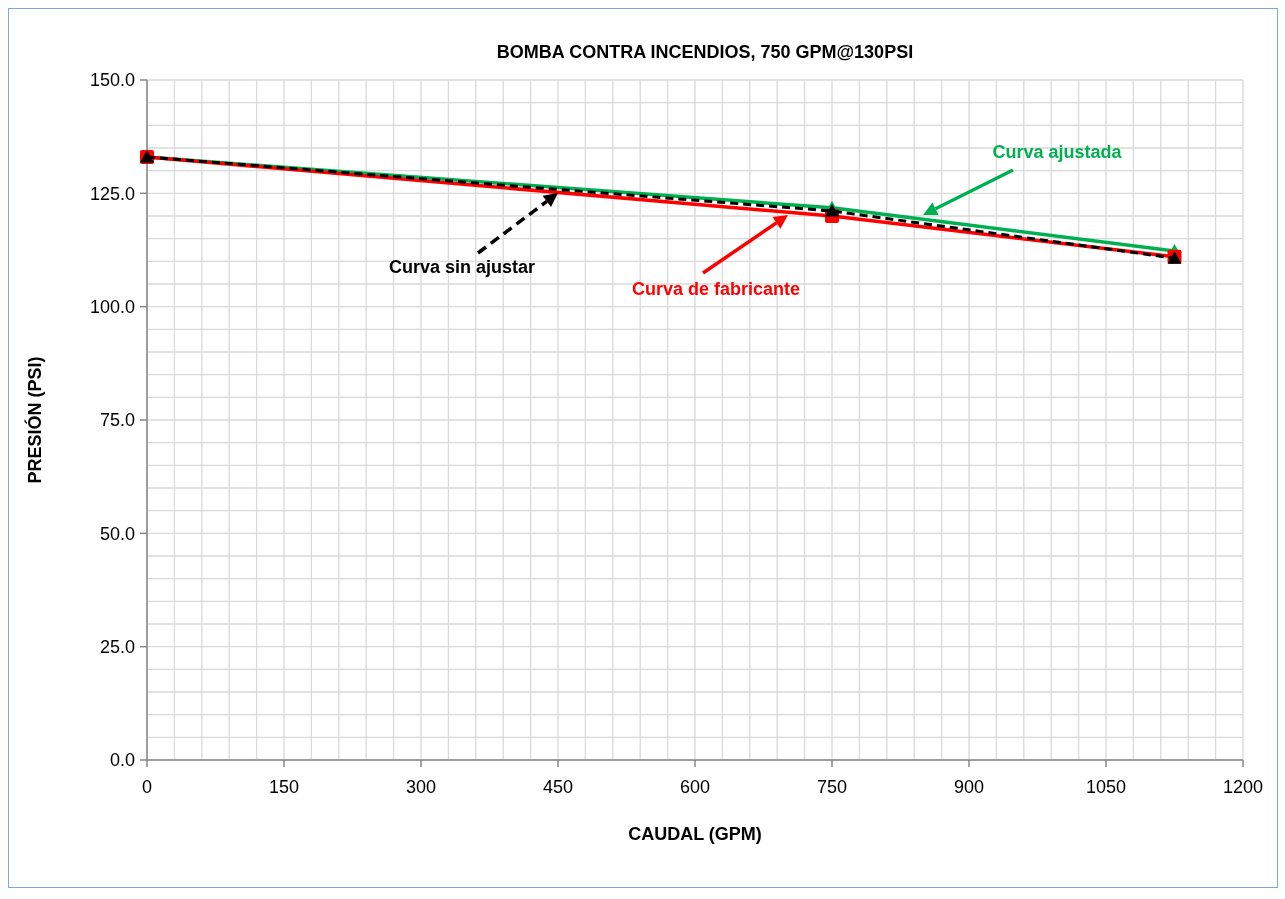 The height and width of the screenshot is (899, 1285). Describe the element at coordinates (421, 787) in the screenshot. I see `x-tick-label: 300` at that location.